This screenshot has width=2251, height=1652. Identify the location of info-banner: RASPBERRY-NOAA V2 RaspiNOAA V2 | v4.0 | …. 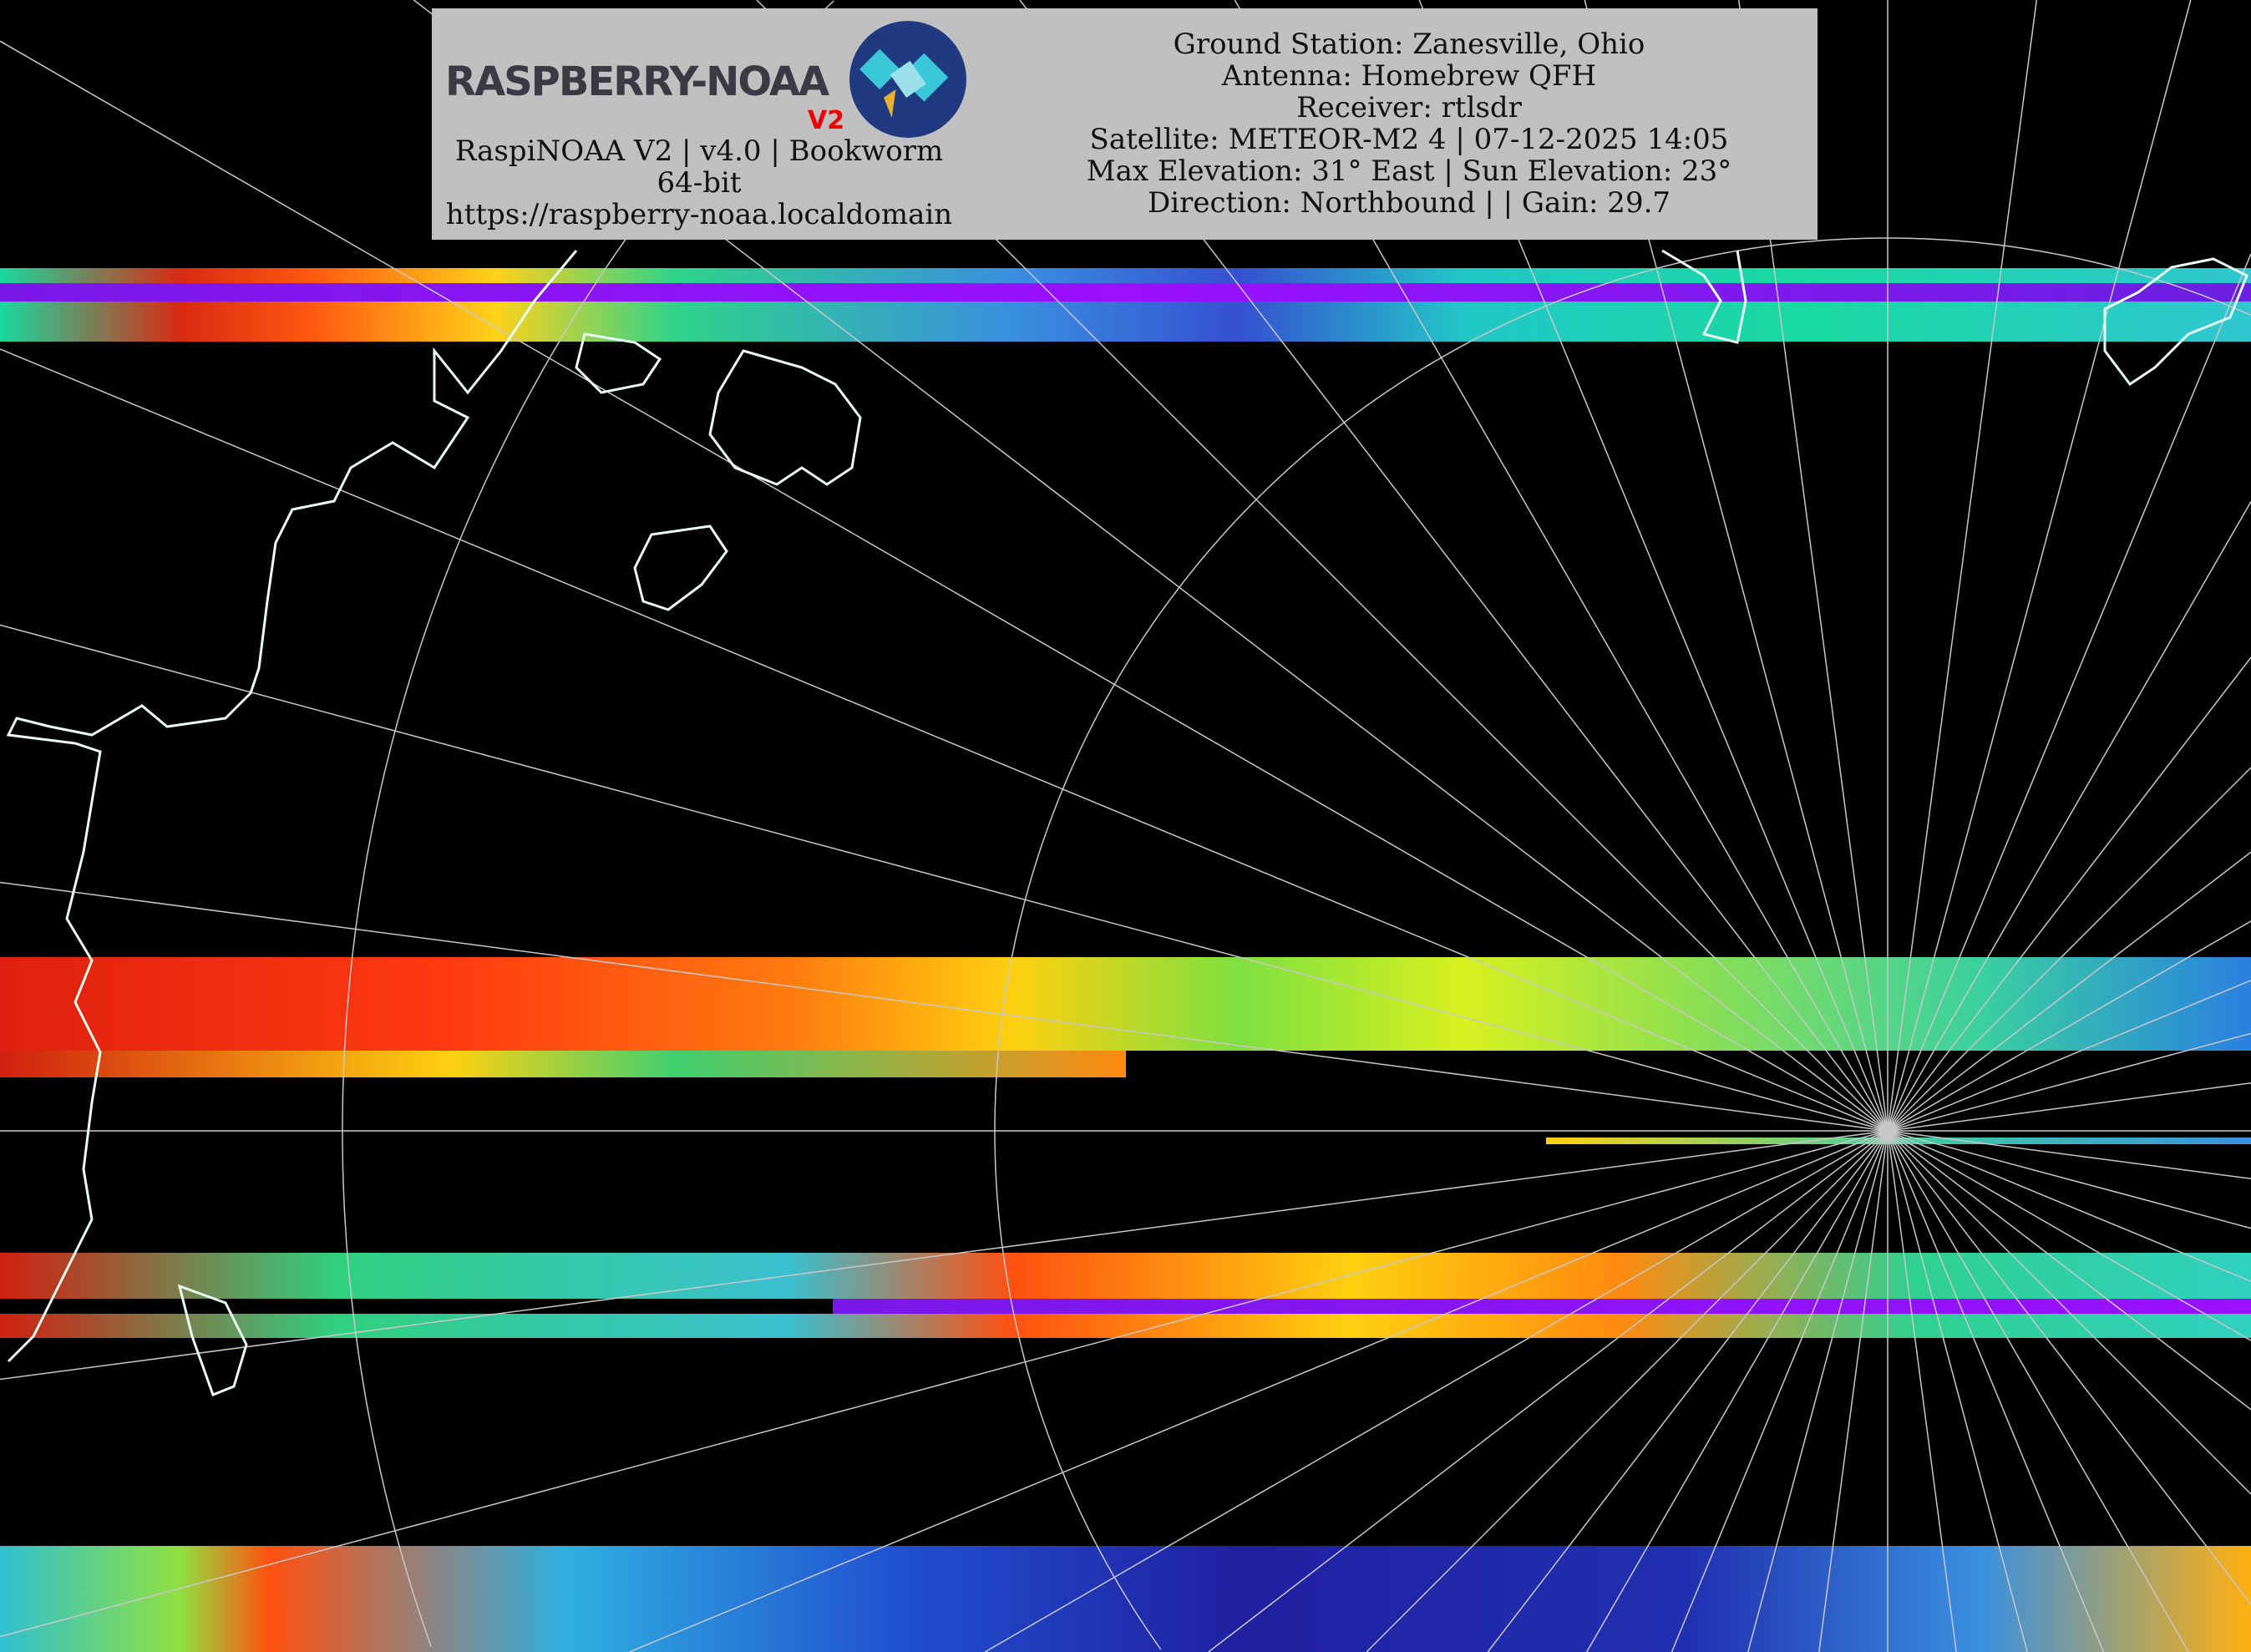
(1125, 124).